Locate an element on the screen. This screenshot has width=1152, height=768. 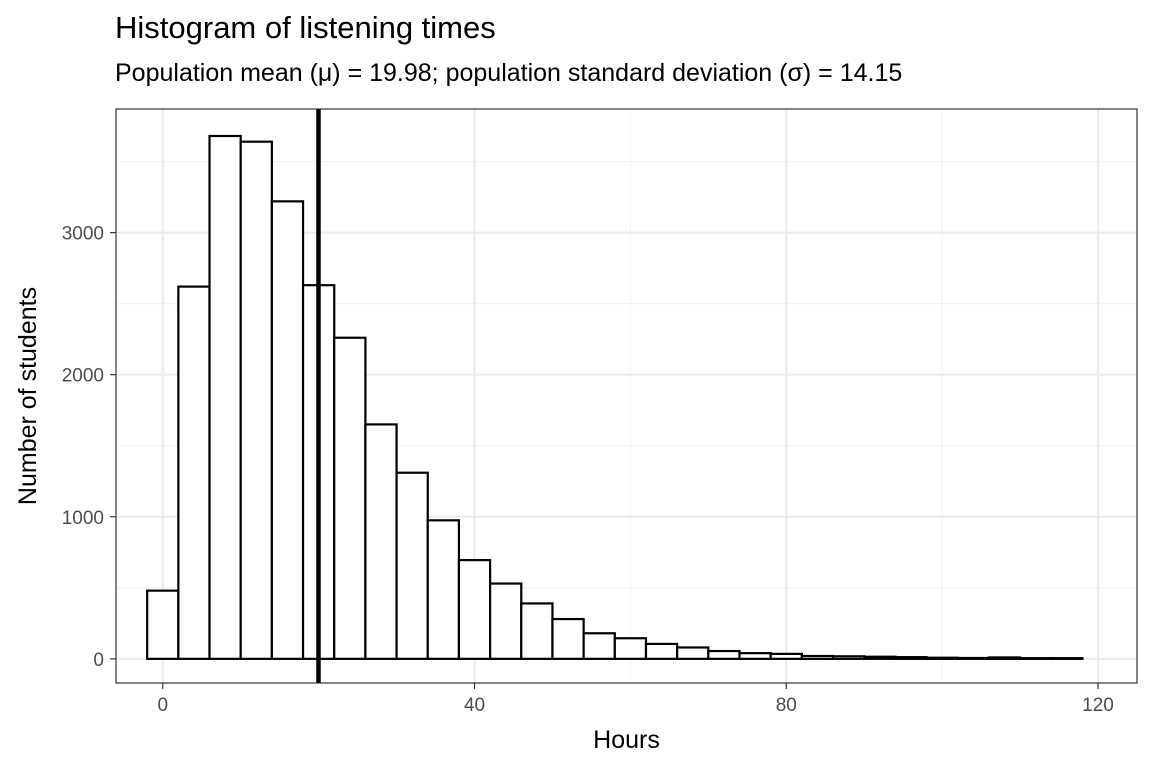
y-tick-label: 0 is located at coordinates (98, 660).